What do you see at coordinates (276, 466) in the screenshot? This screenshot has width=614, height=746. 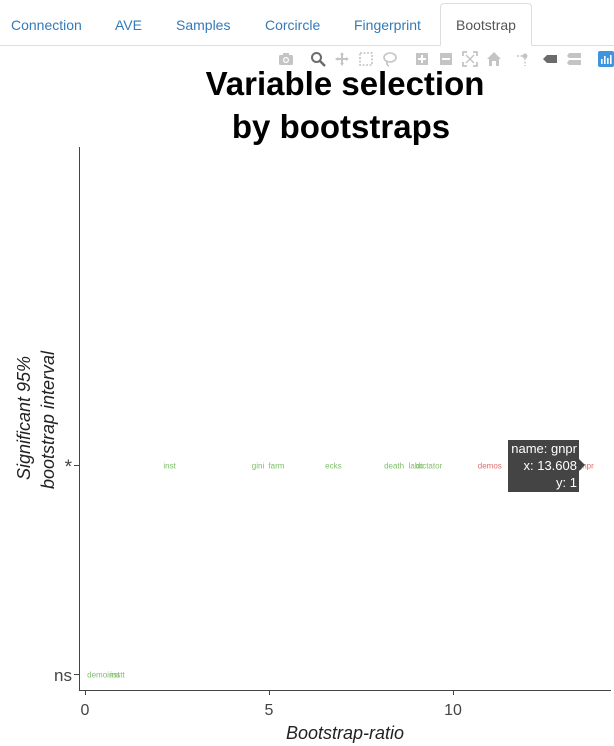 I see `point-label-farm: farm` at bounding box center [276, 466].